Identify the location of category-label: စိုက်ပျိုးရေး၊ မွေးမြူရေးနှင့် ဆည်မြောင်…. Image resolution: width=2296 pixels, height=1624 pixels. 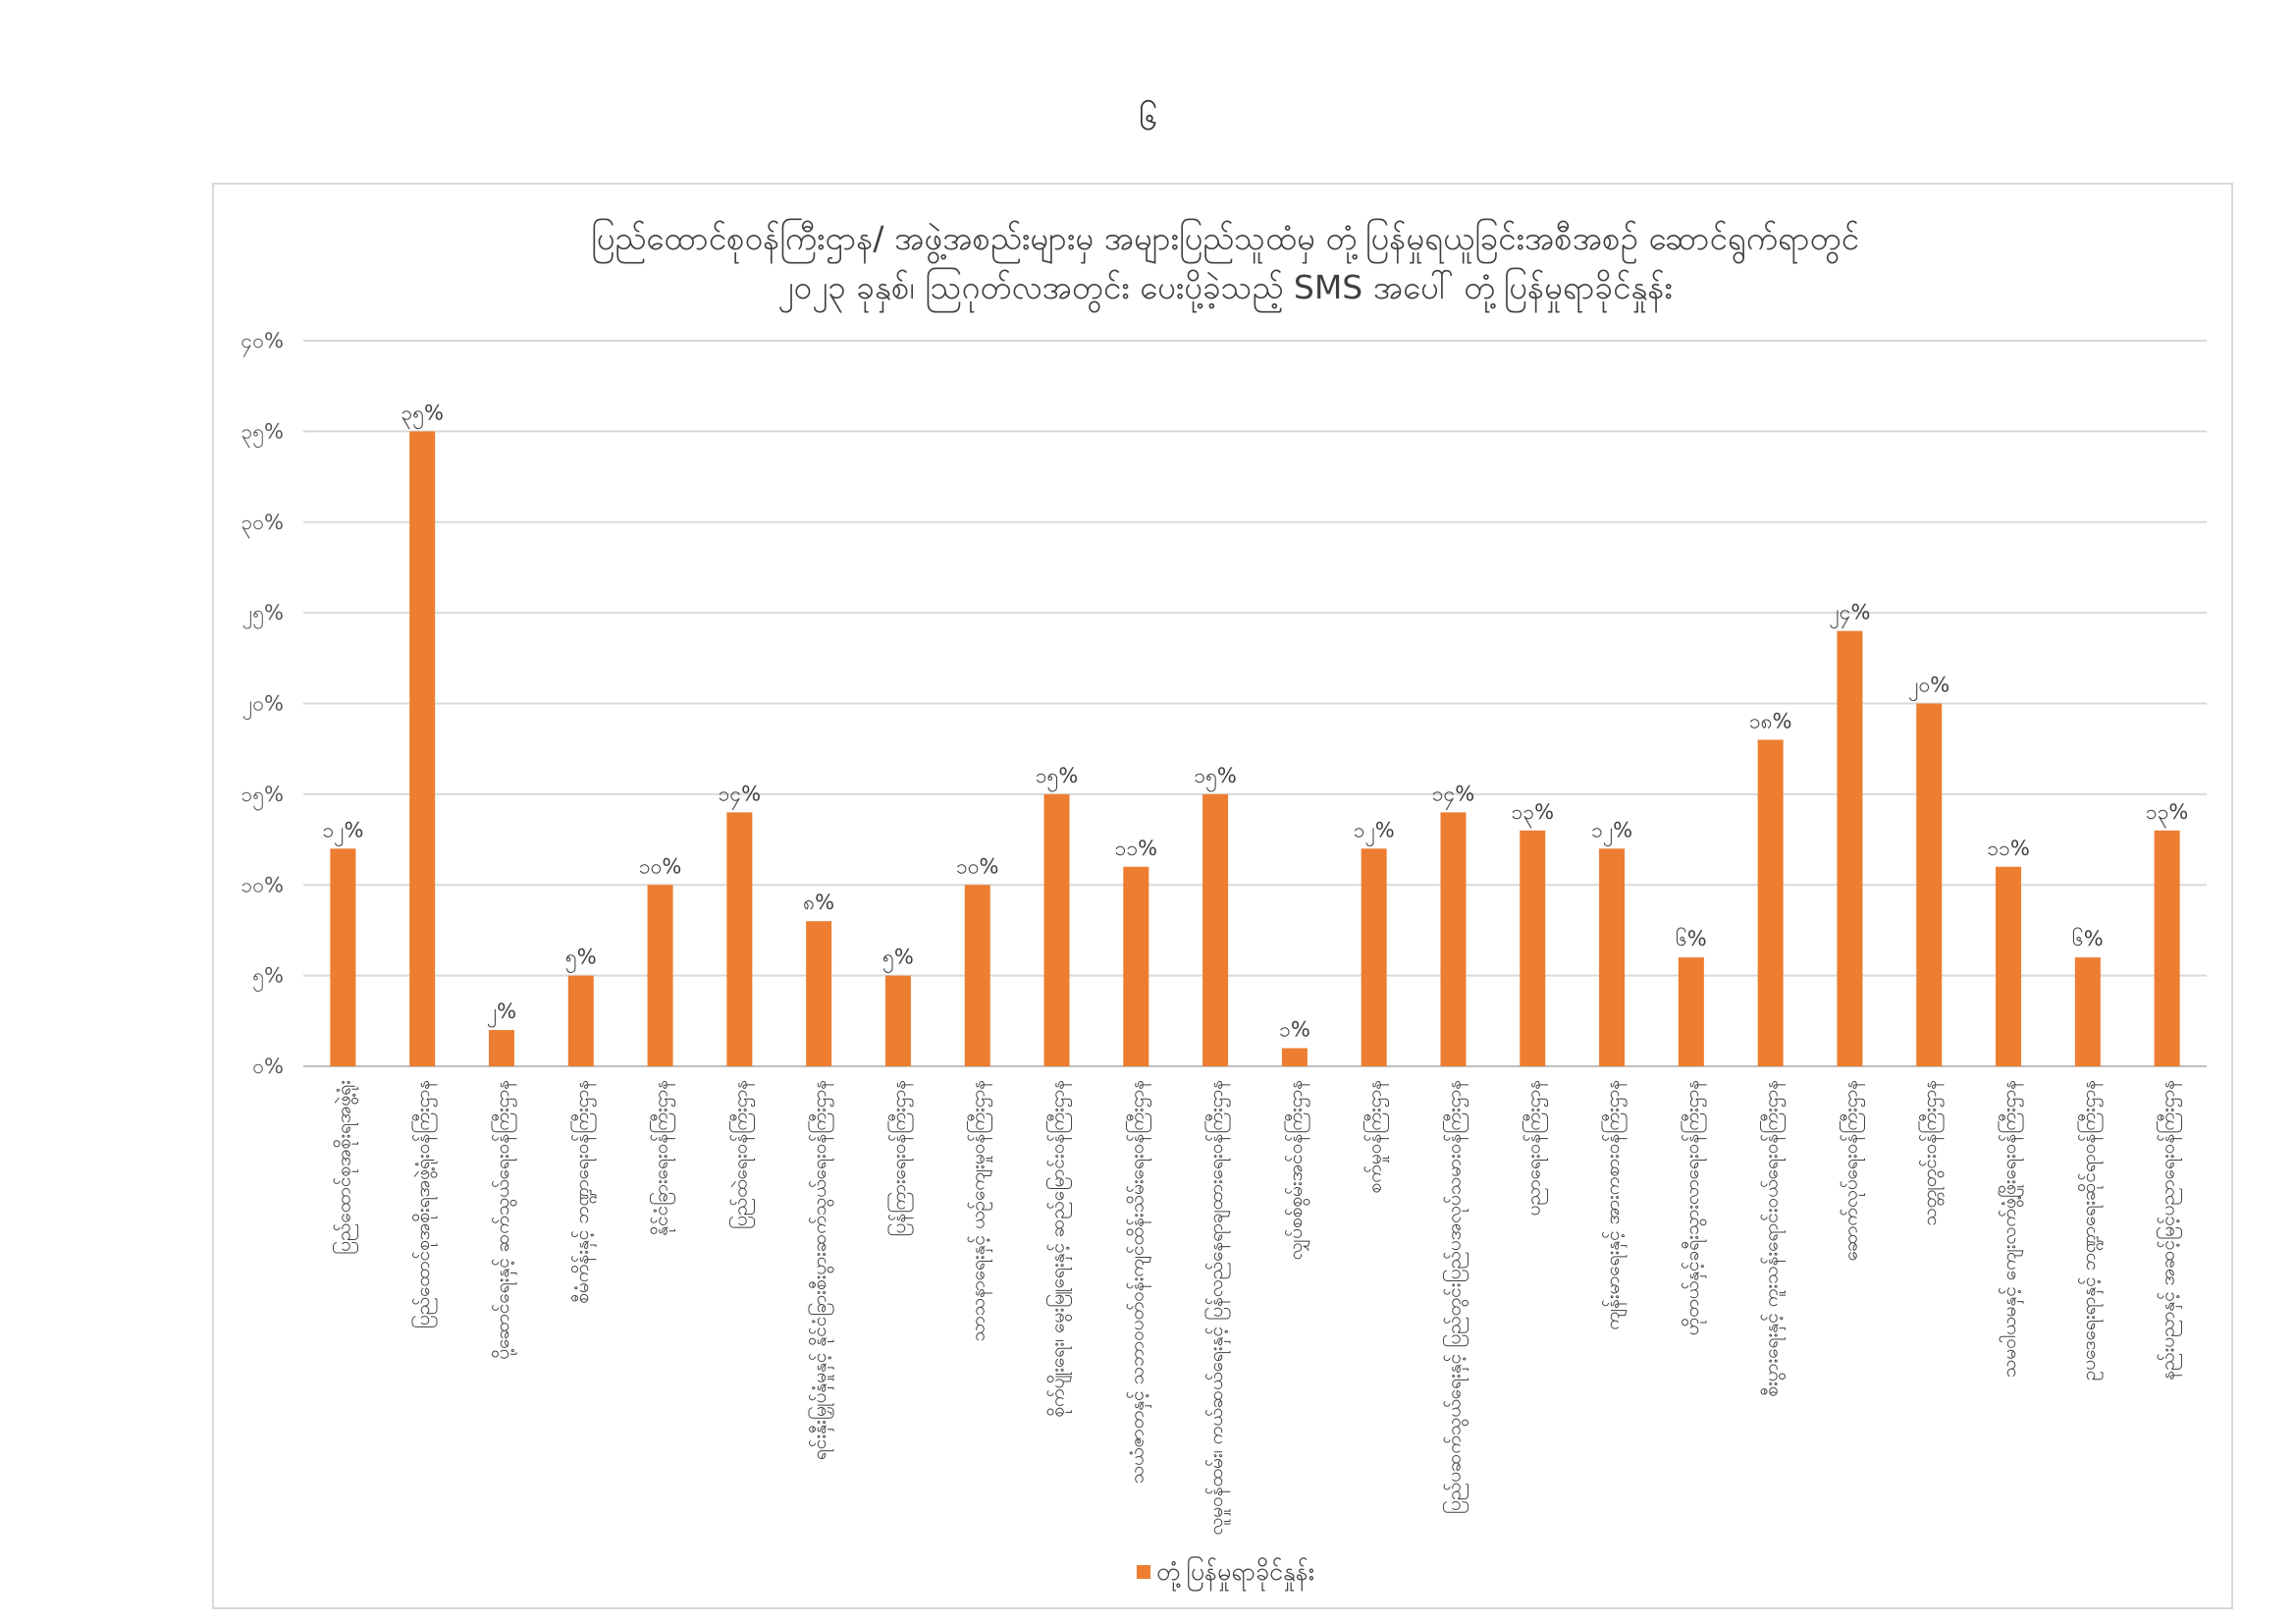
(1059, 1249).